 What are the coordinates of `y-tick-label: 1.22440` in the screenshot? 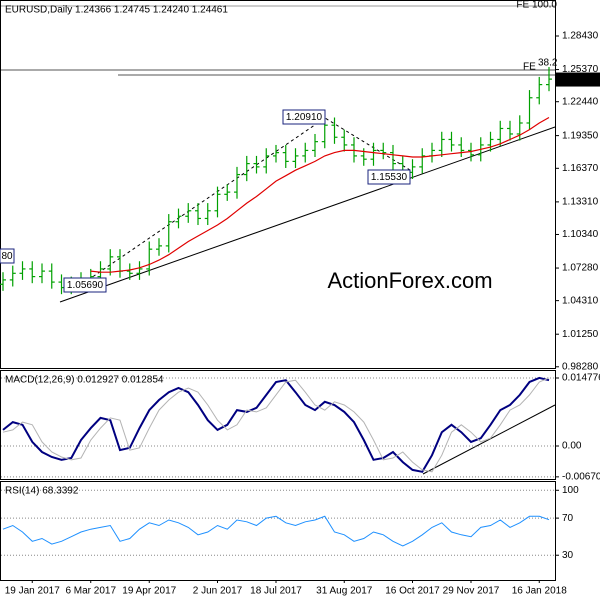 It's located at (580, 101).